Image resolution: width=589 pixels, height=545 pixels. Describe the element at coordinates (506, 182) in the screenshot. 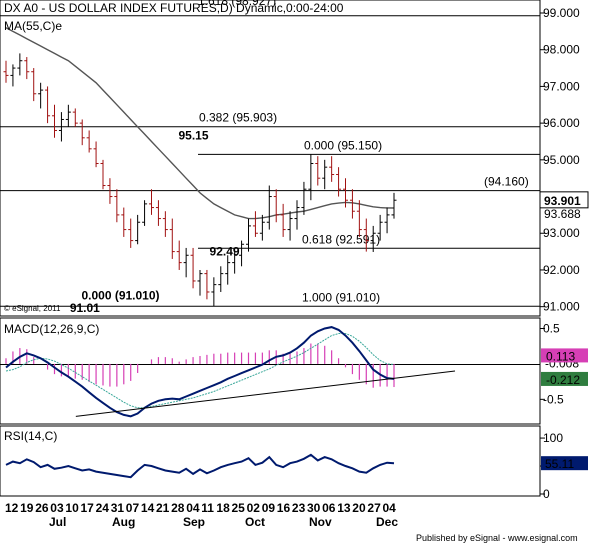

I see `fib-level-label: (94.160)` at that location.